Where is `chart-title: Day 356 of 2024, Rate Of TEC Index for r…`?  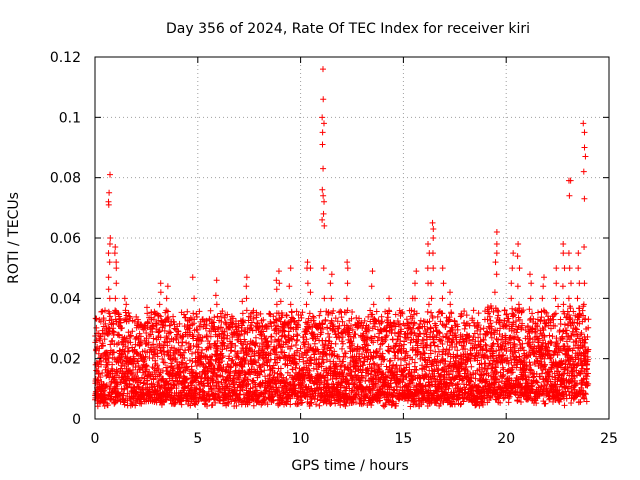 chart-title: Day 356 of 2024, Rate Of TEC Index for r… is located at coordinates (348, 29).